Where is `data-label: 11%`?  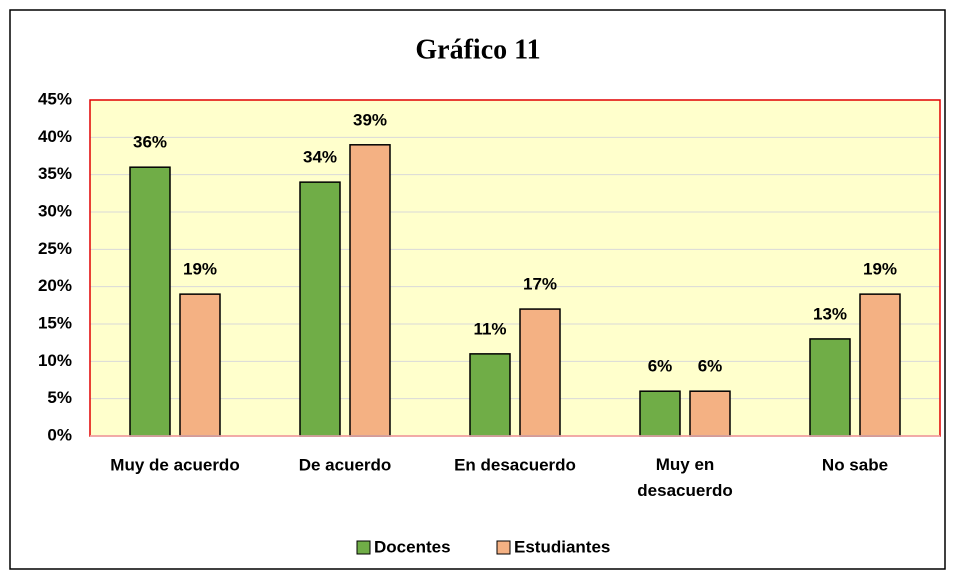
data-label: 11% is located at coordinates (489, 328).